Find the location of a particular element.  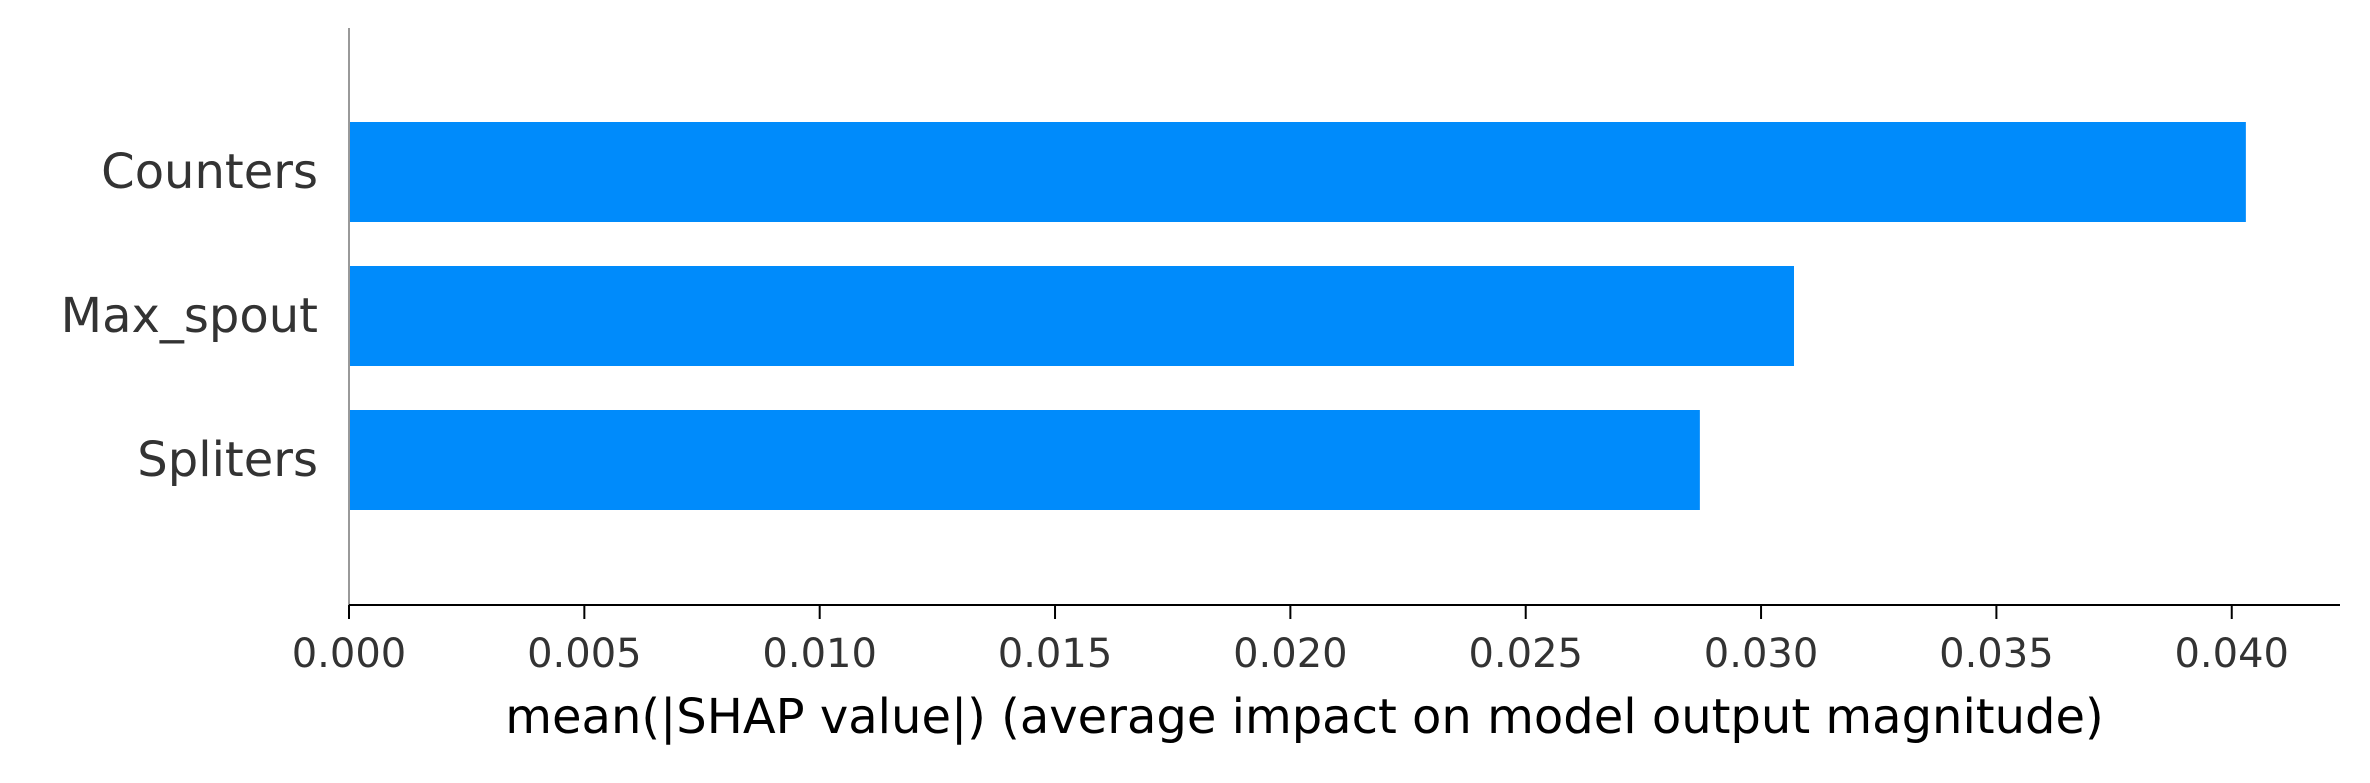

x-tick-label: 0.020 is located at coordinates (1290, 654).